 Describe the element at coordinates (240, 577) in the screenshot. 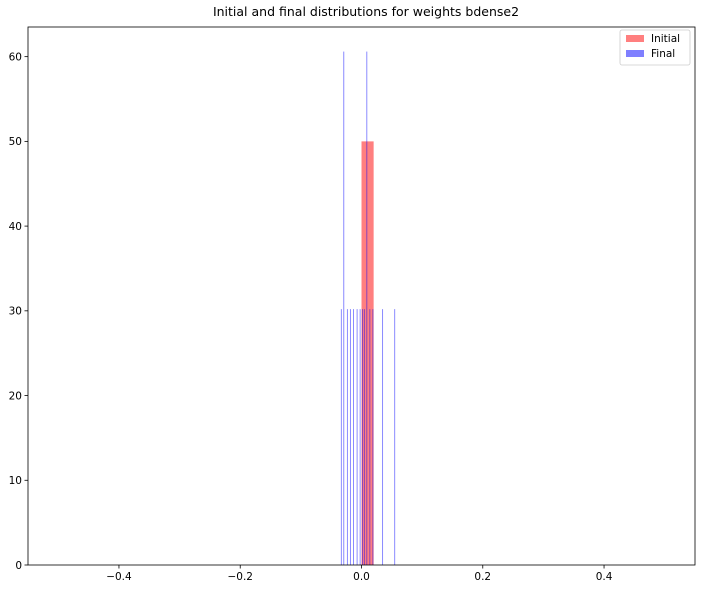

I see `x-tick-label: −0.2` at that location.